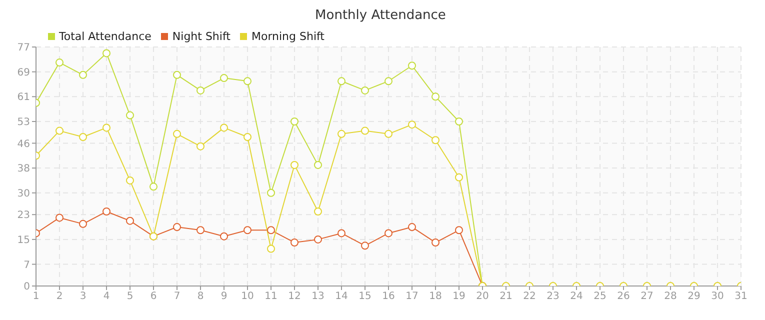 This screenshot has width=765, height=320. I want to click on x-tick-label: 8, so click(200, 296).